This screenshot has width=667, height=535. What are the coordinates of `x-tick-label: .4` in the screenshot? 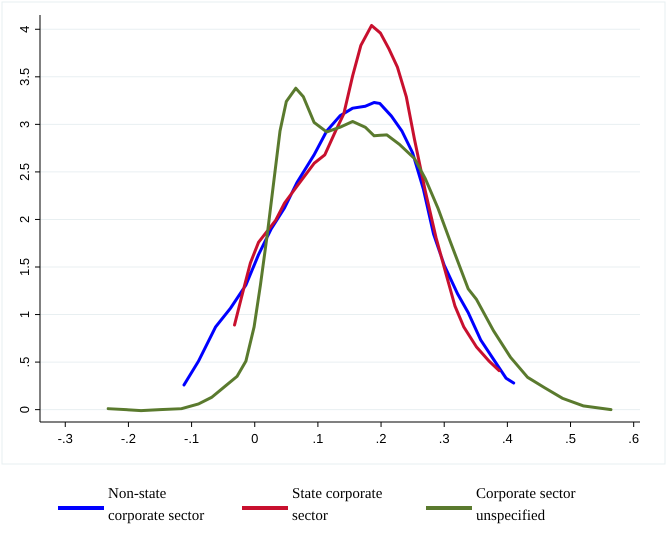 It's located at (507, 438).